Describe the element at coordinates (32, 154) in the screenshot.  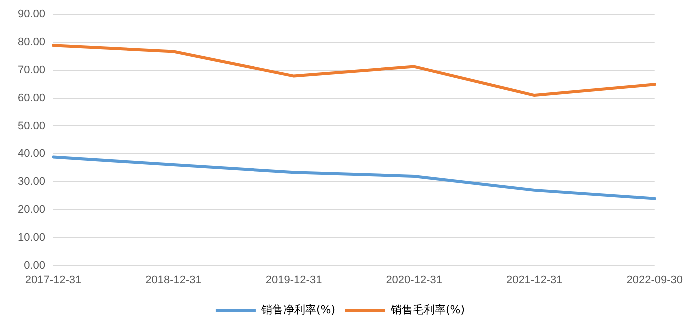
I see `y-tick-label: 40.00` at that location.